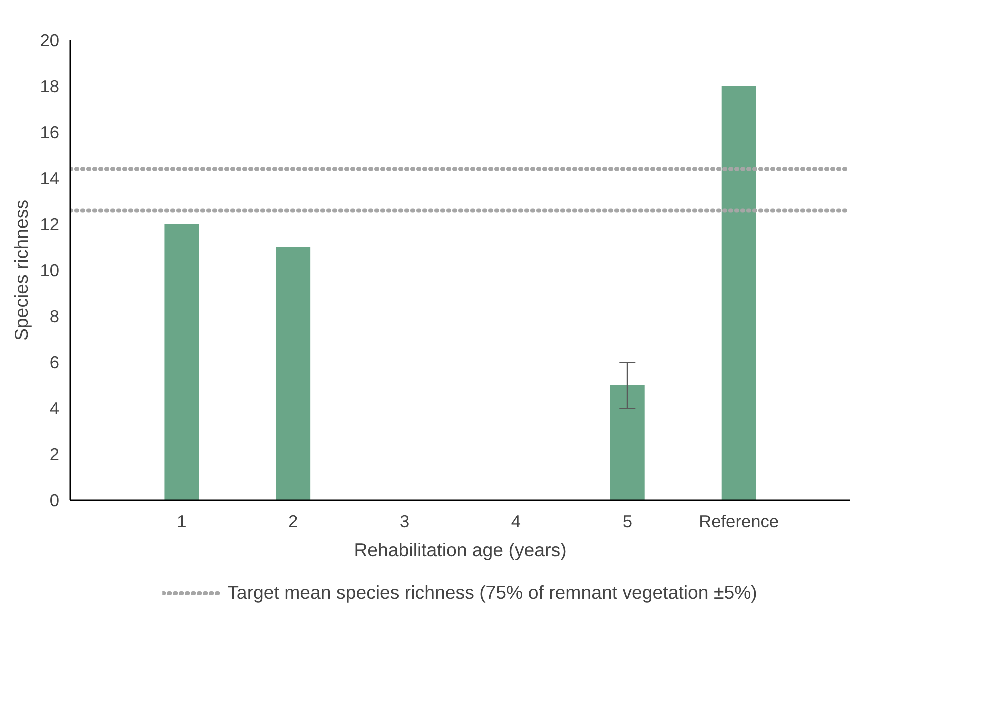  I want to click on x-tick-label: Reference, so click(739, 522).